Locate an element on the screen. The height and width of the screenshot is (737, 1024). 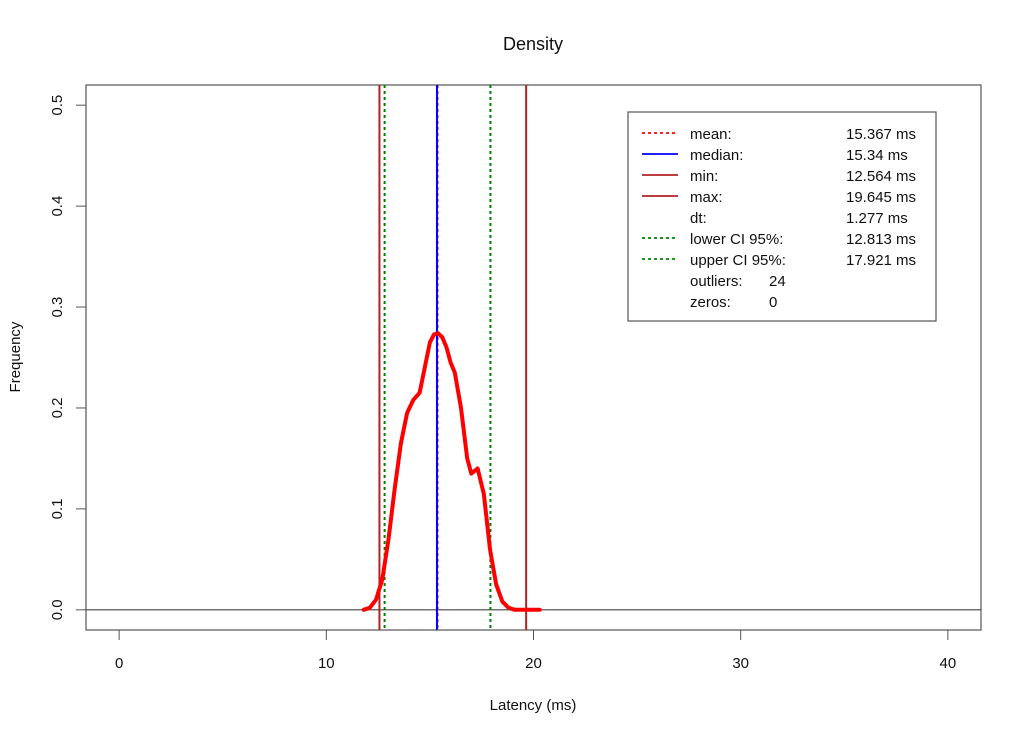
legend-value: 19.645 ms is located at coordinates (881, 197).